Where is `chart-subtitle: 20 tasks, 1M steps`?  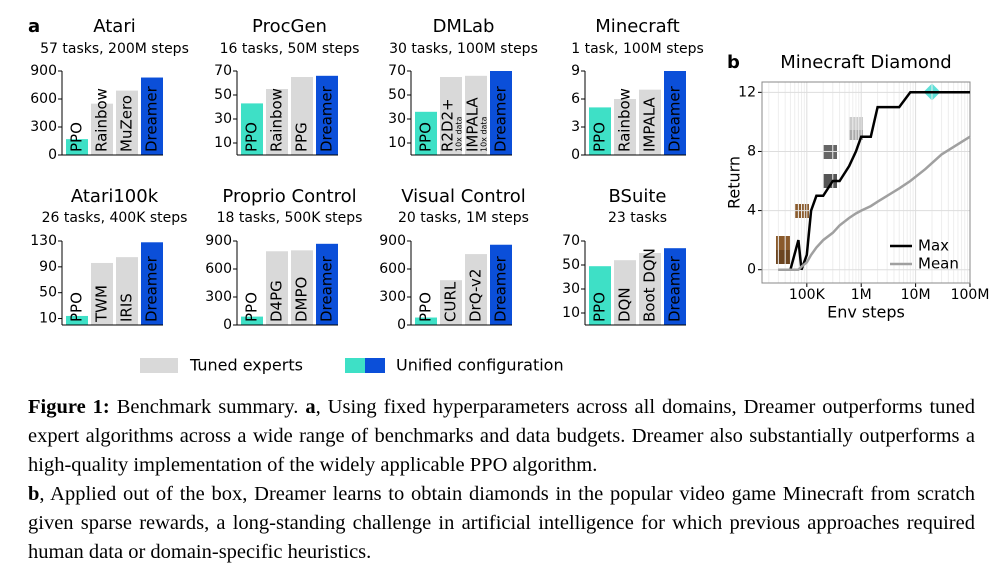
chart-subtitle: 20 tasks, 1M steps is located at coordinates (463, 218).